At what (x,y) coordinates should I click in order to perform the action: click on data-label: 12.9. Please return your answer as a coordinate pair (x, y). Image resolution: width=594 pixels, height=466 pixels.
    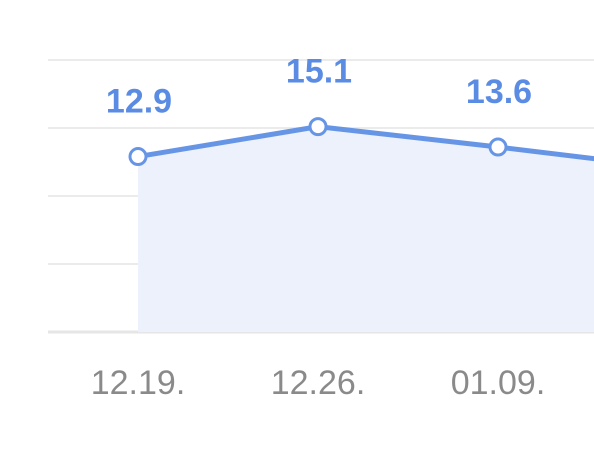
    Looking at the image, I should click on (139, 102).